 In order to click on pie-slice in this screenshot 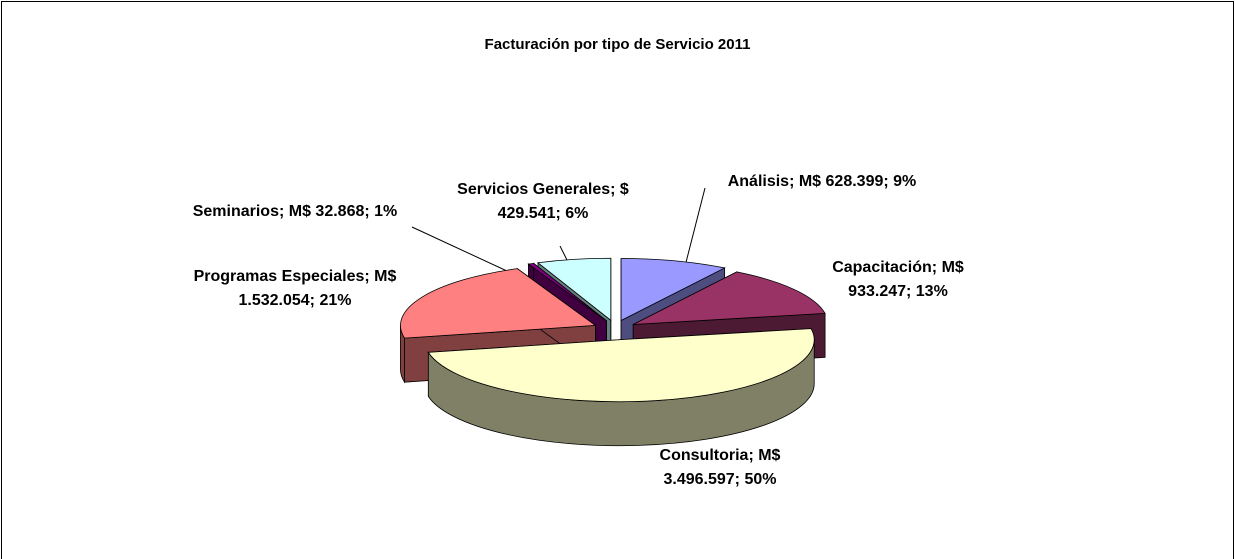, I will do `click(621, 387)`.